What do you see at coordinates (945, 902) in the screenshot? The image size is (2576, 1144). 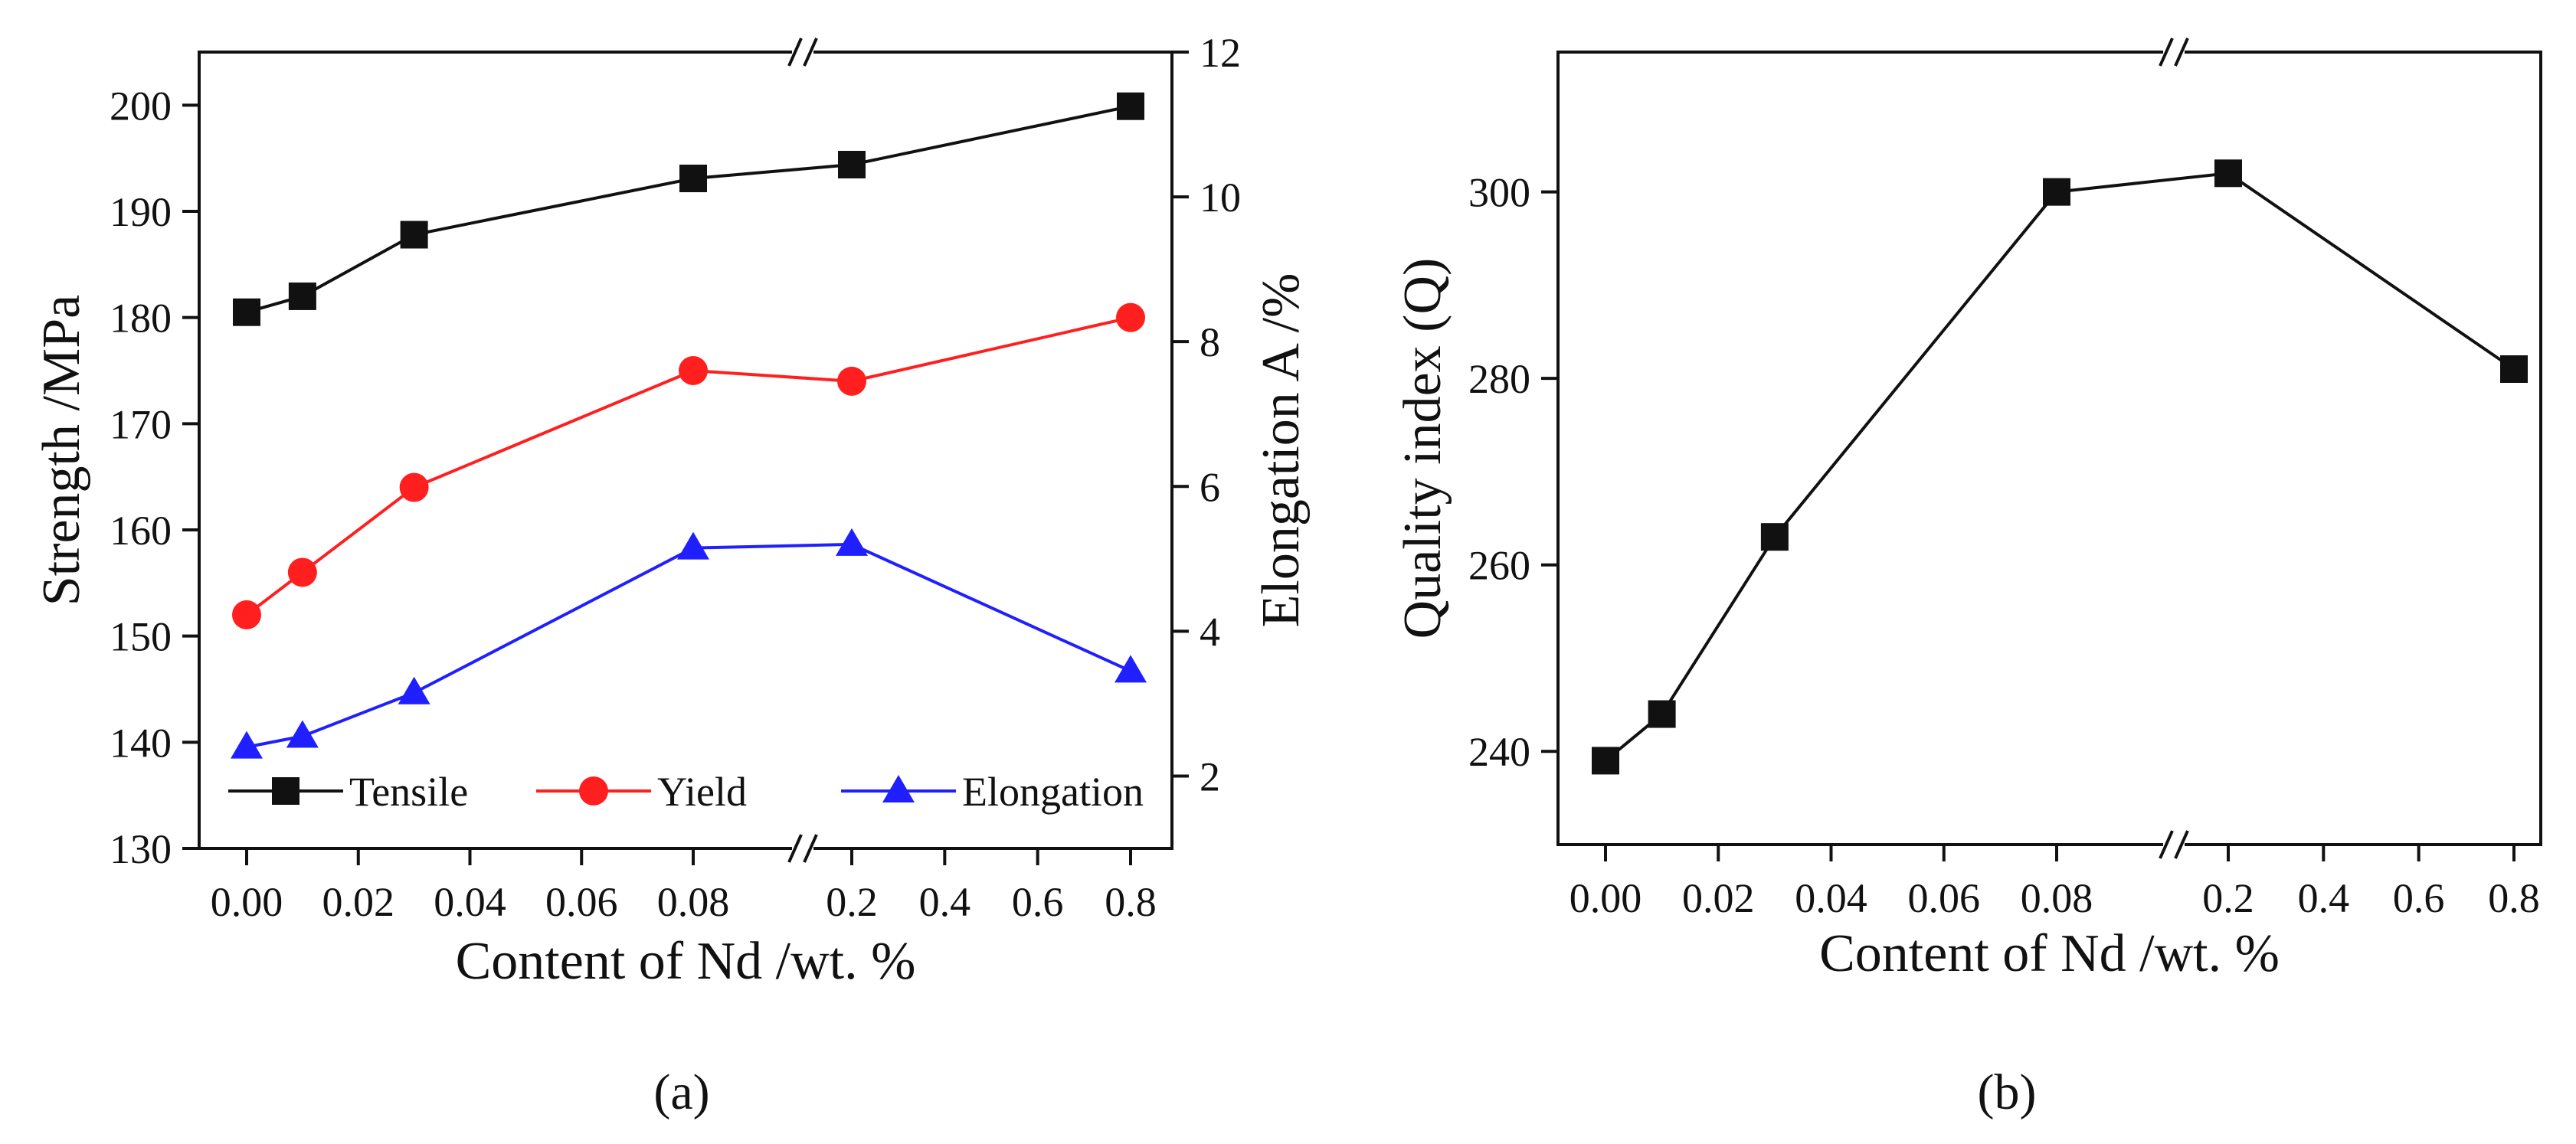 I see `panel-a-x-tick-label: 0.4` at bounding box center [945, 902].